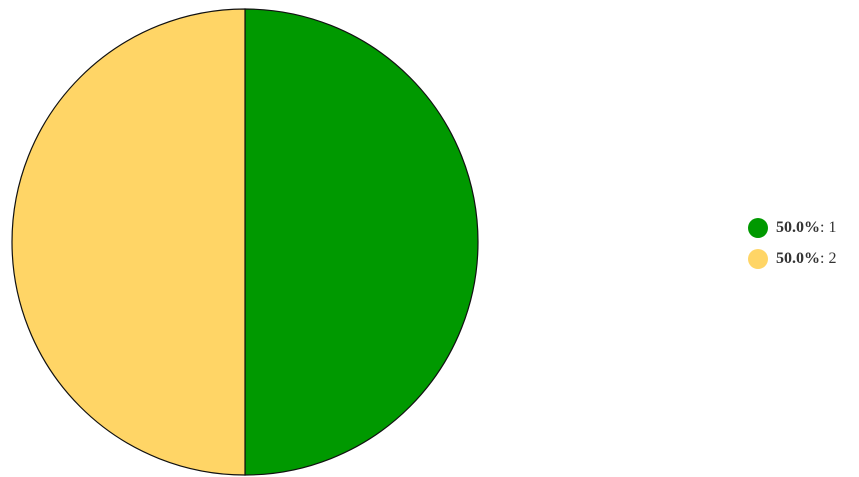 This screenshot has height=477, width=859. What do you see at coordinates (798, 228) in the screenshot?
I see `legend-percent-1: 50.0%` at bounding box center [798, 228].